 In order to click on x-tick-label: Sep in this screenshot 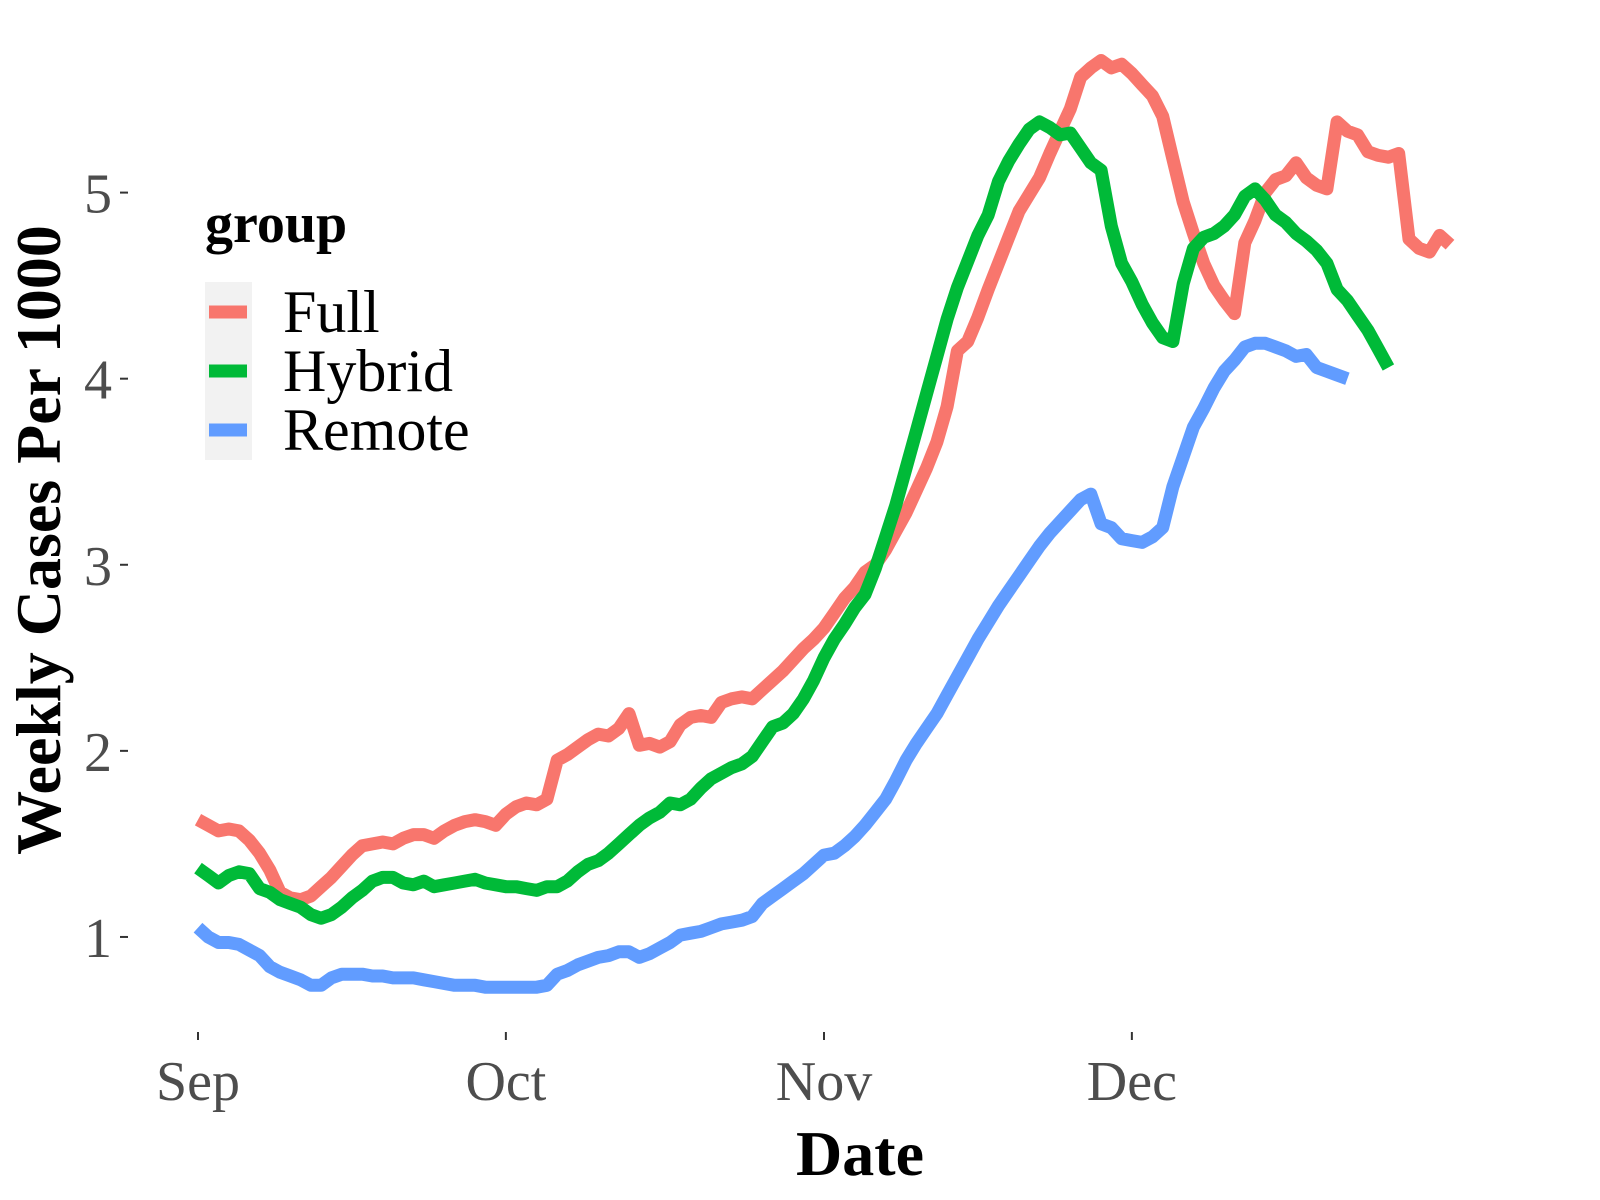, I will do `click(198, 1082)`.